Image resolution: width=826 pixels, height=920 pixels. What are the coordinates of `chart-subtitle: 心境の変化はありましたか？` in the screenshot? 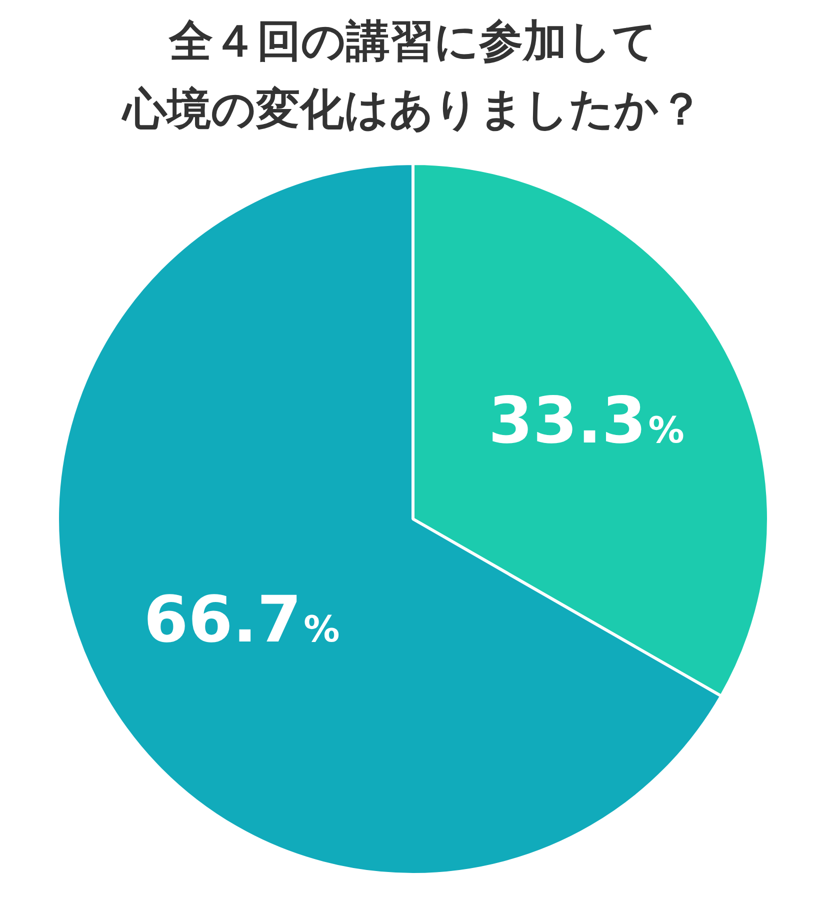 It's located at (412, 110).